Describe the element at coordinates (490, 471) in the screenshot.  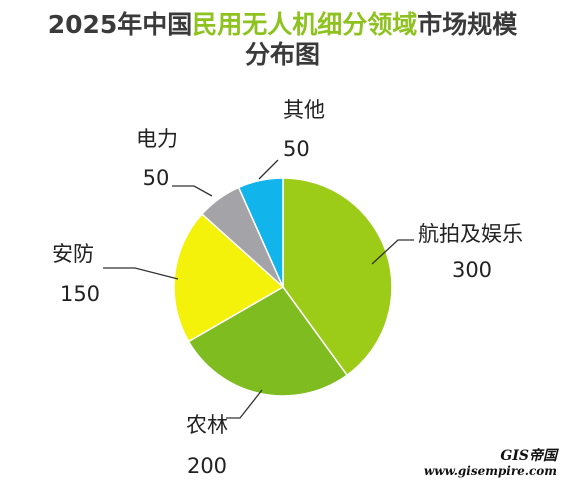
I see `watermark-url: www.gisempire.com` at that location.